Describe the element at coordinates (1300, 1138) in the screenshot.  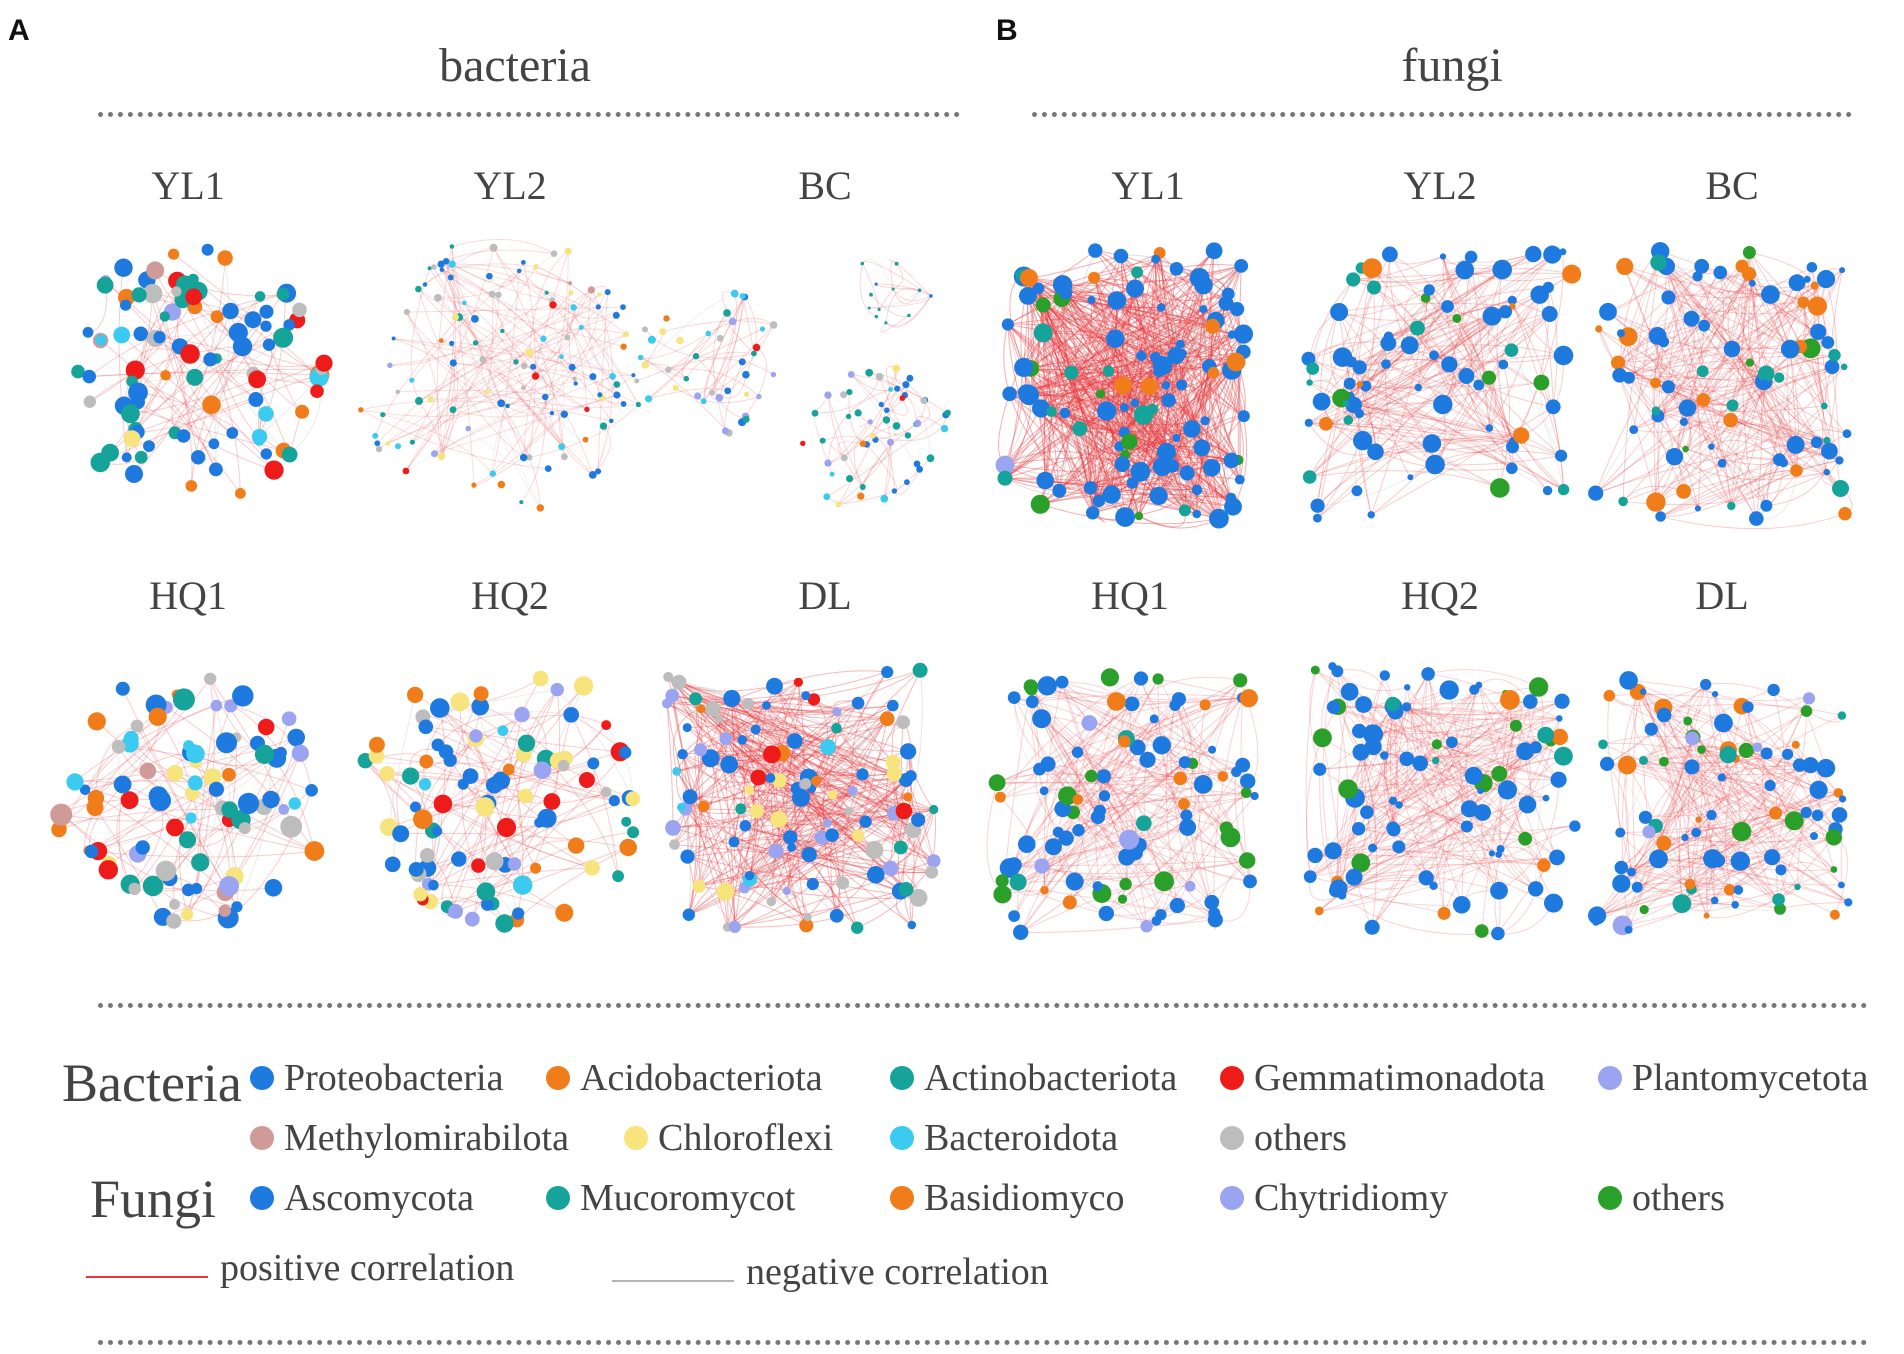
I see `legend-text: others` at that location.